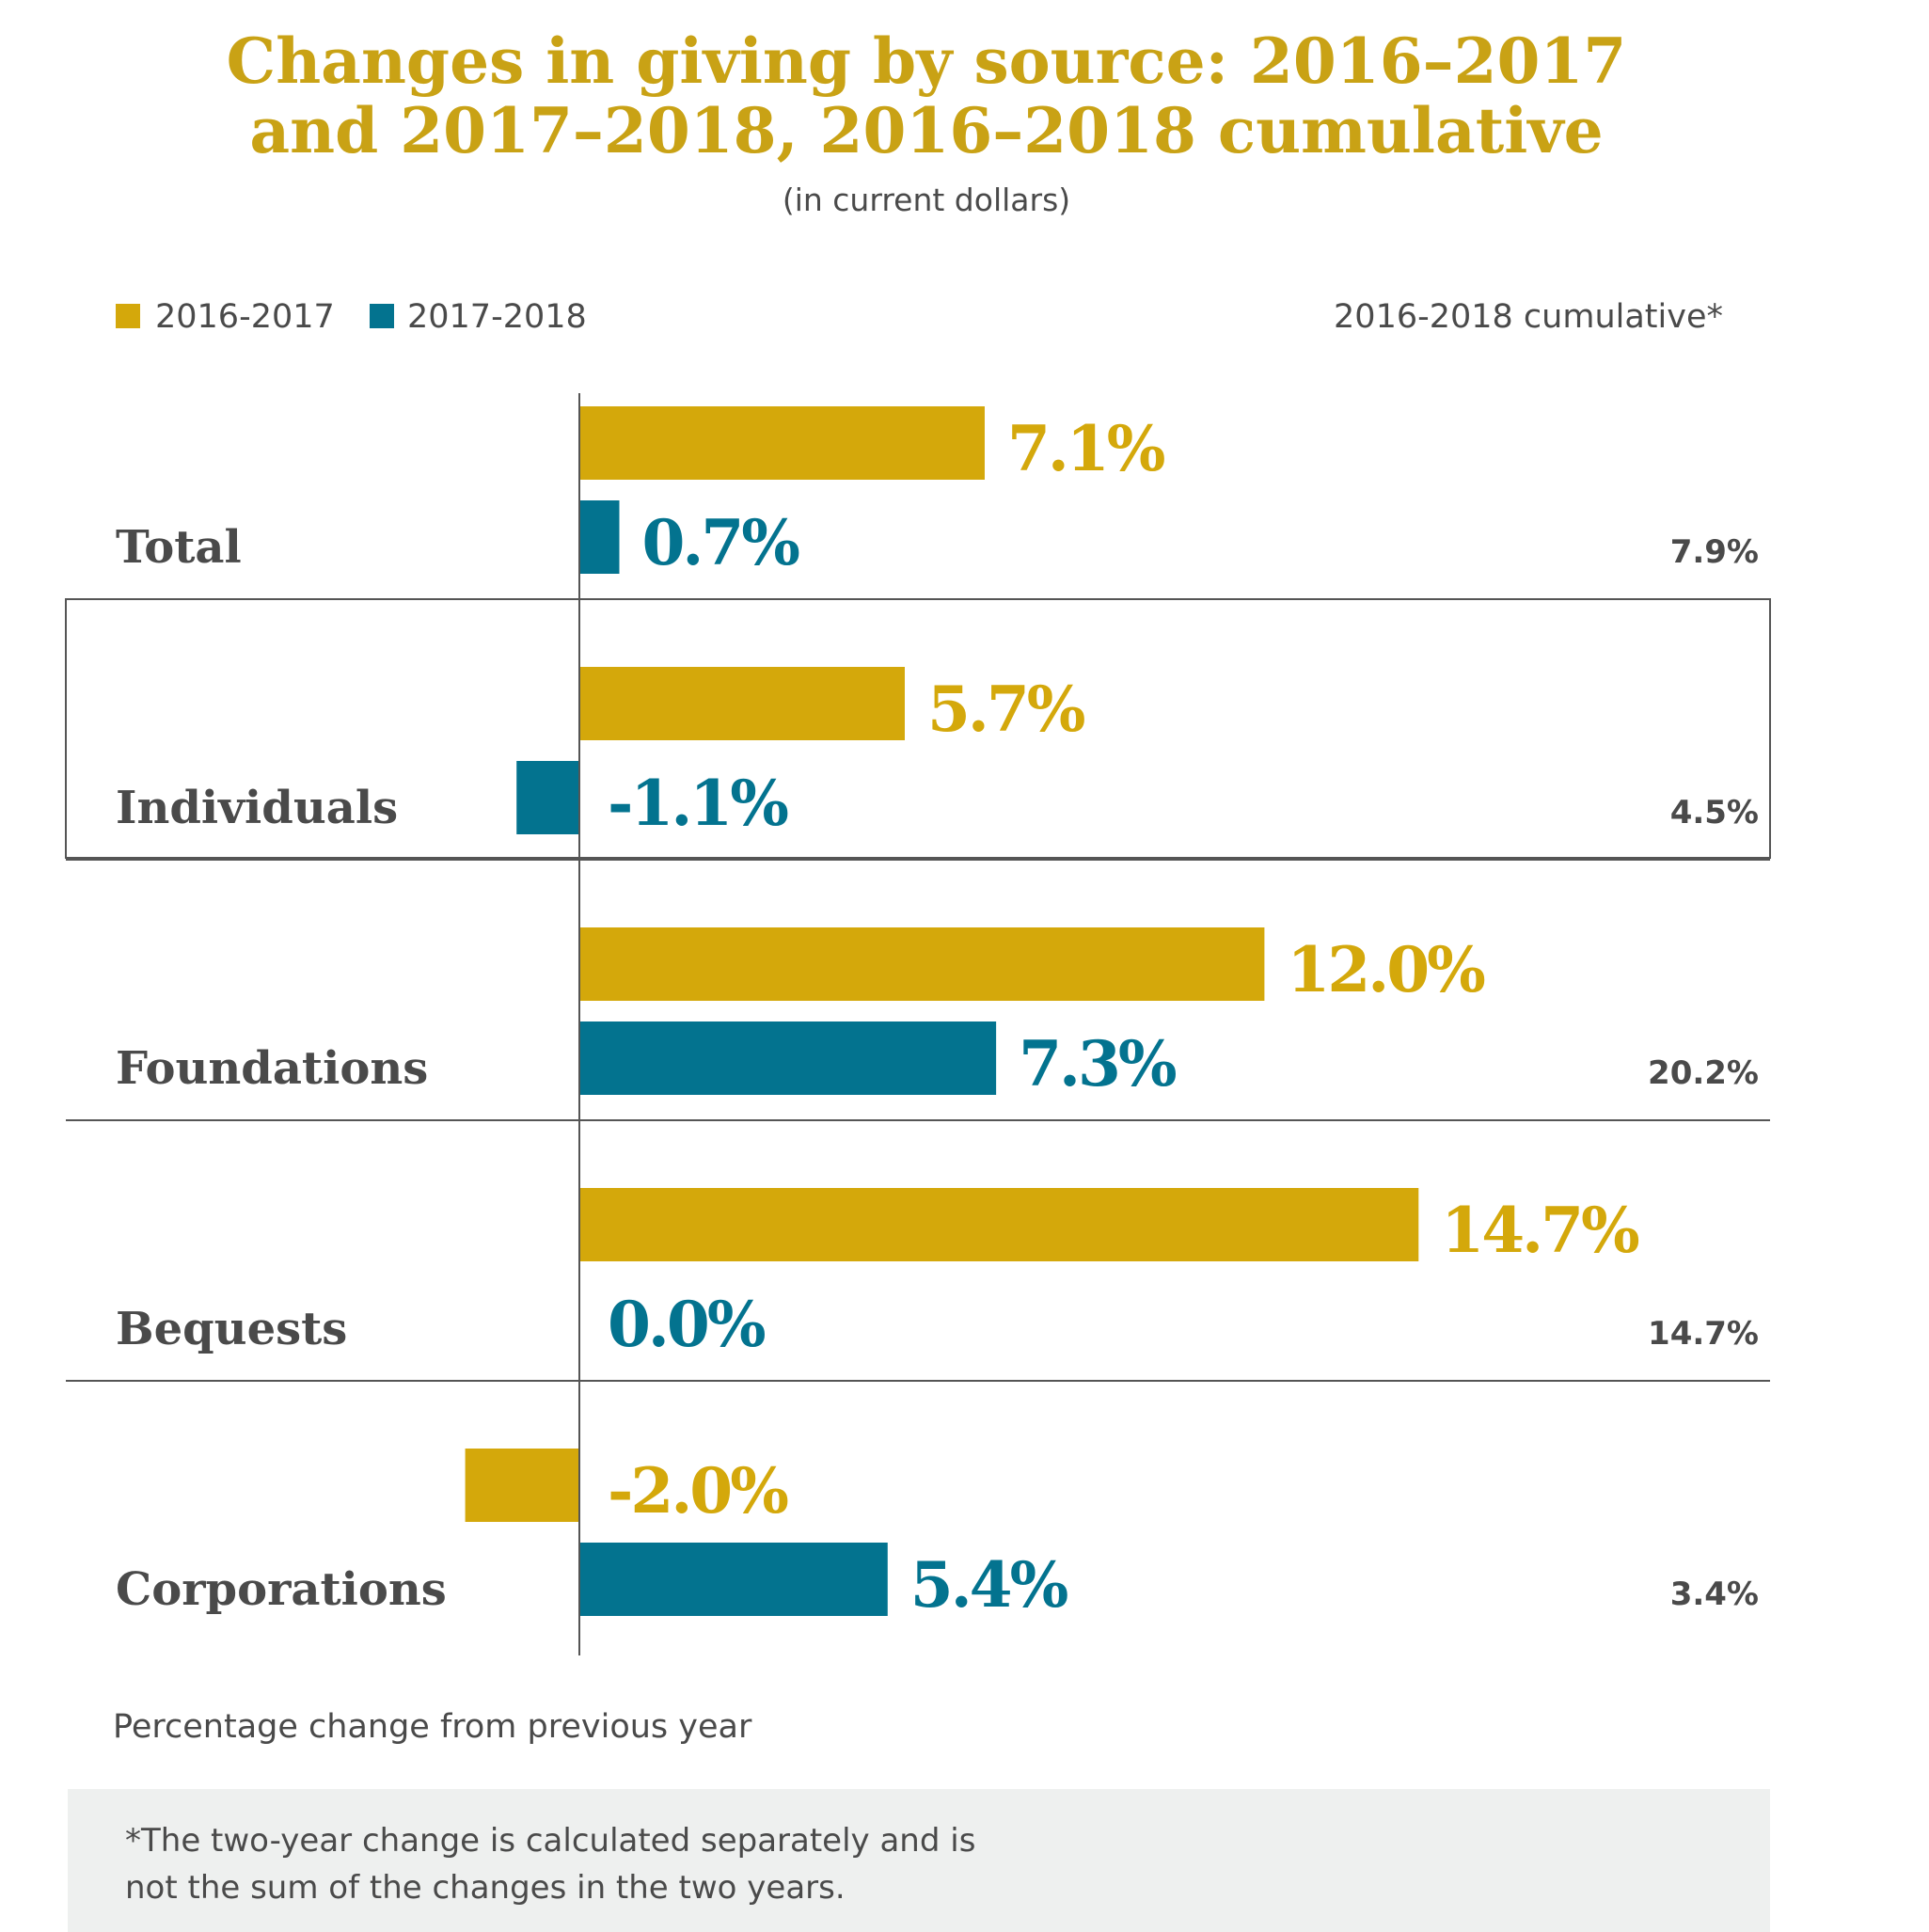 Image resolution: width=1929 pixels, height=1932 pixels. I want to click on cumulative-value-total: 7.9%, so click(1715, 552).